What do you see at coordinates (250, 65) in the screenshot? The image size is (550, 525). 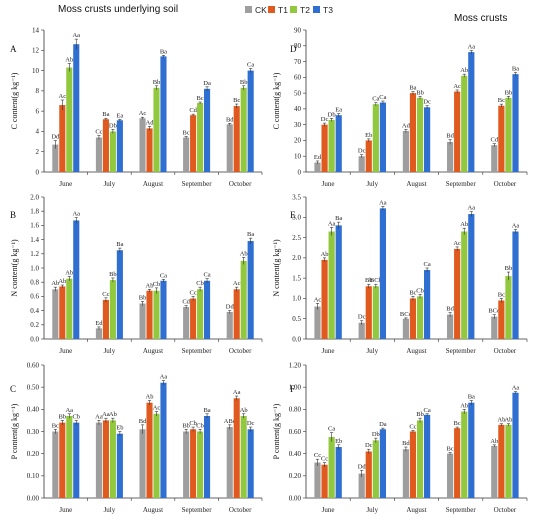 I see `chart-a-data-label: Ca` at bounding box center [250, 65].